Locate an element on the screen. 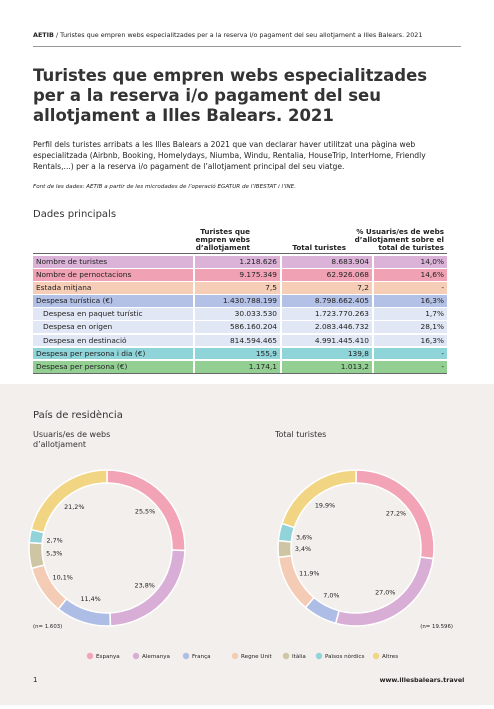  data-label: 19,9% is located at coordinates (325, 506).